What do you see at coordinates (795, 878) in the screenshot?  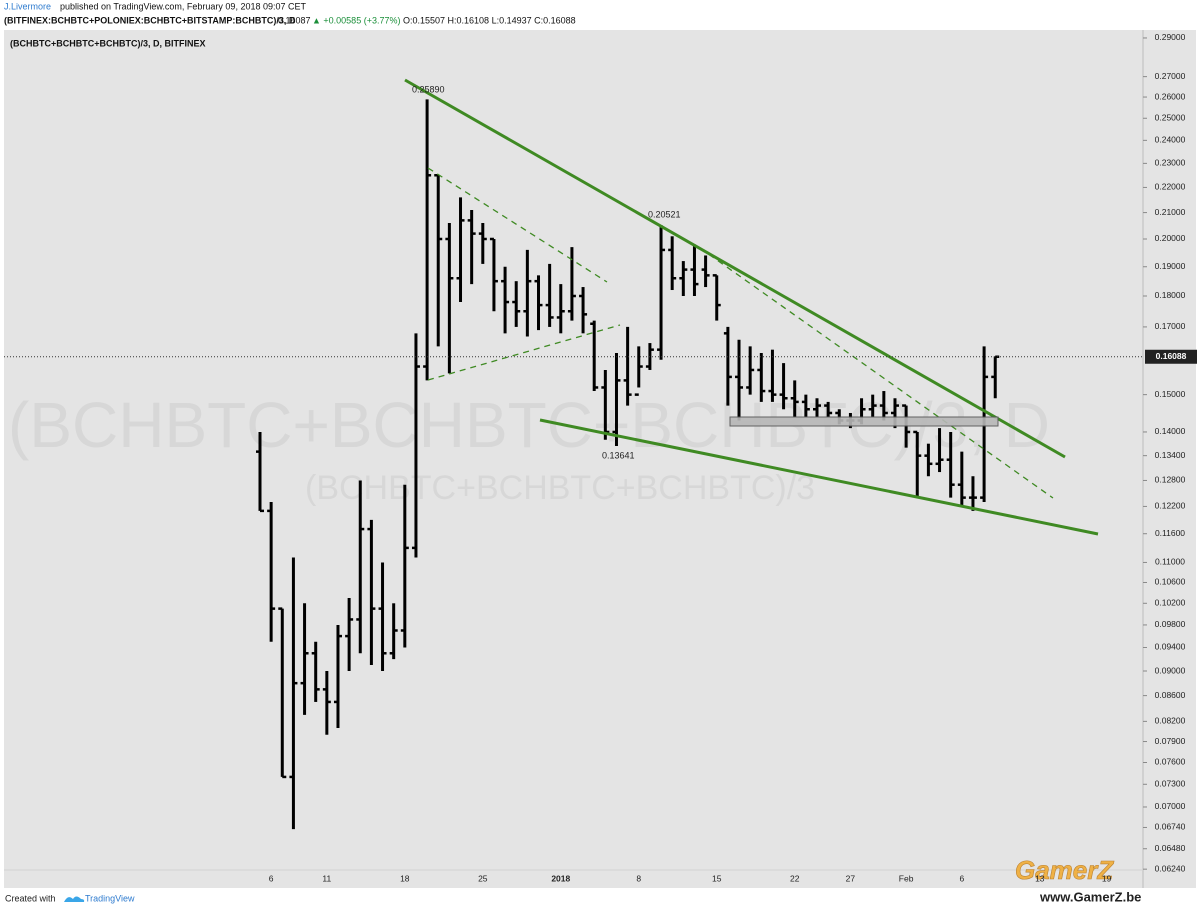 I see `x-tick-label: 22` at bounding box center [795, 878].